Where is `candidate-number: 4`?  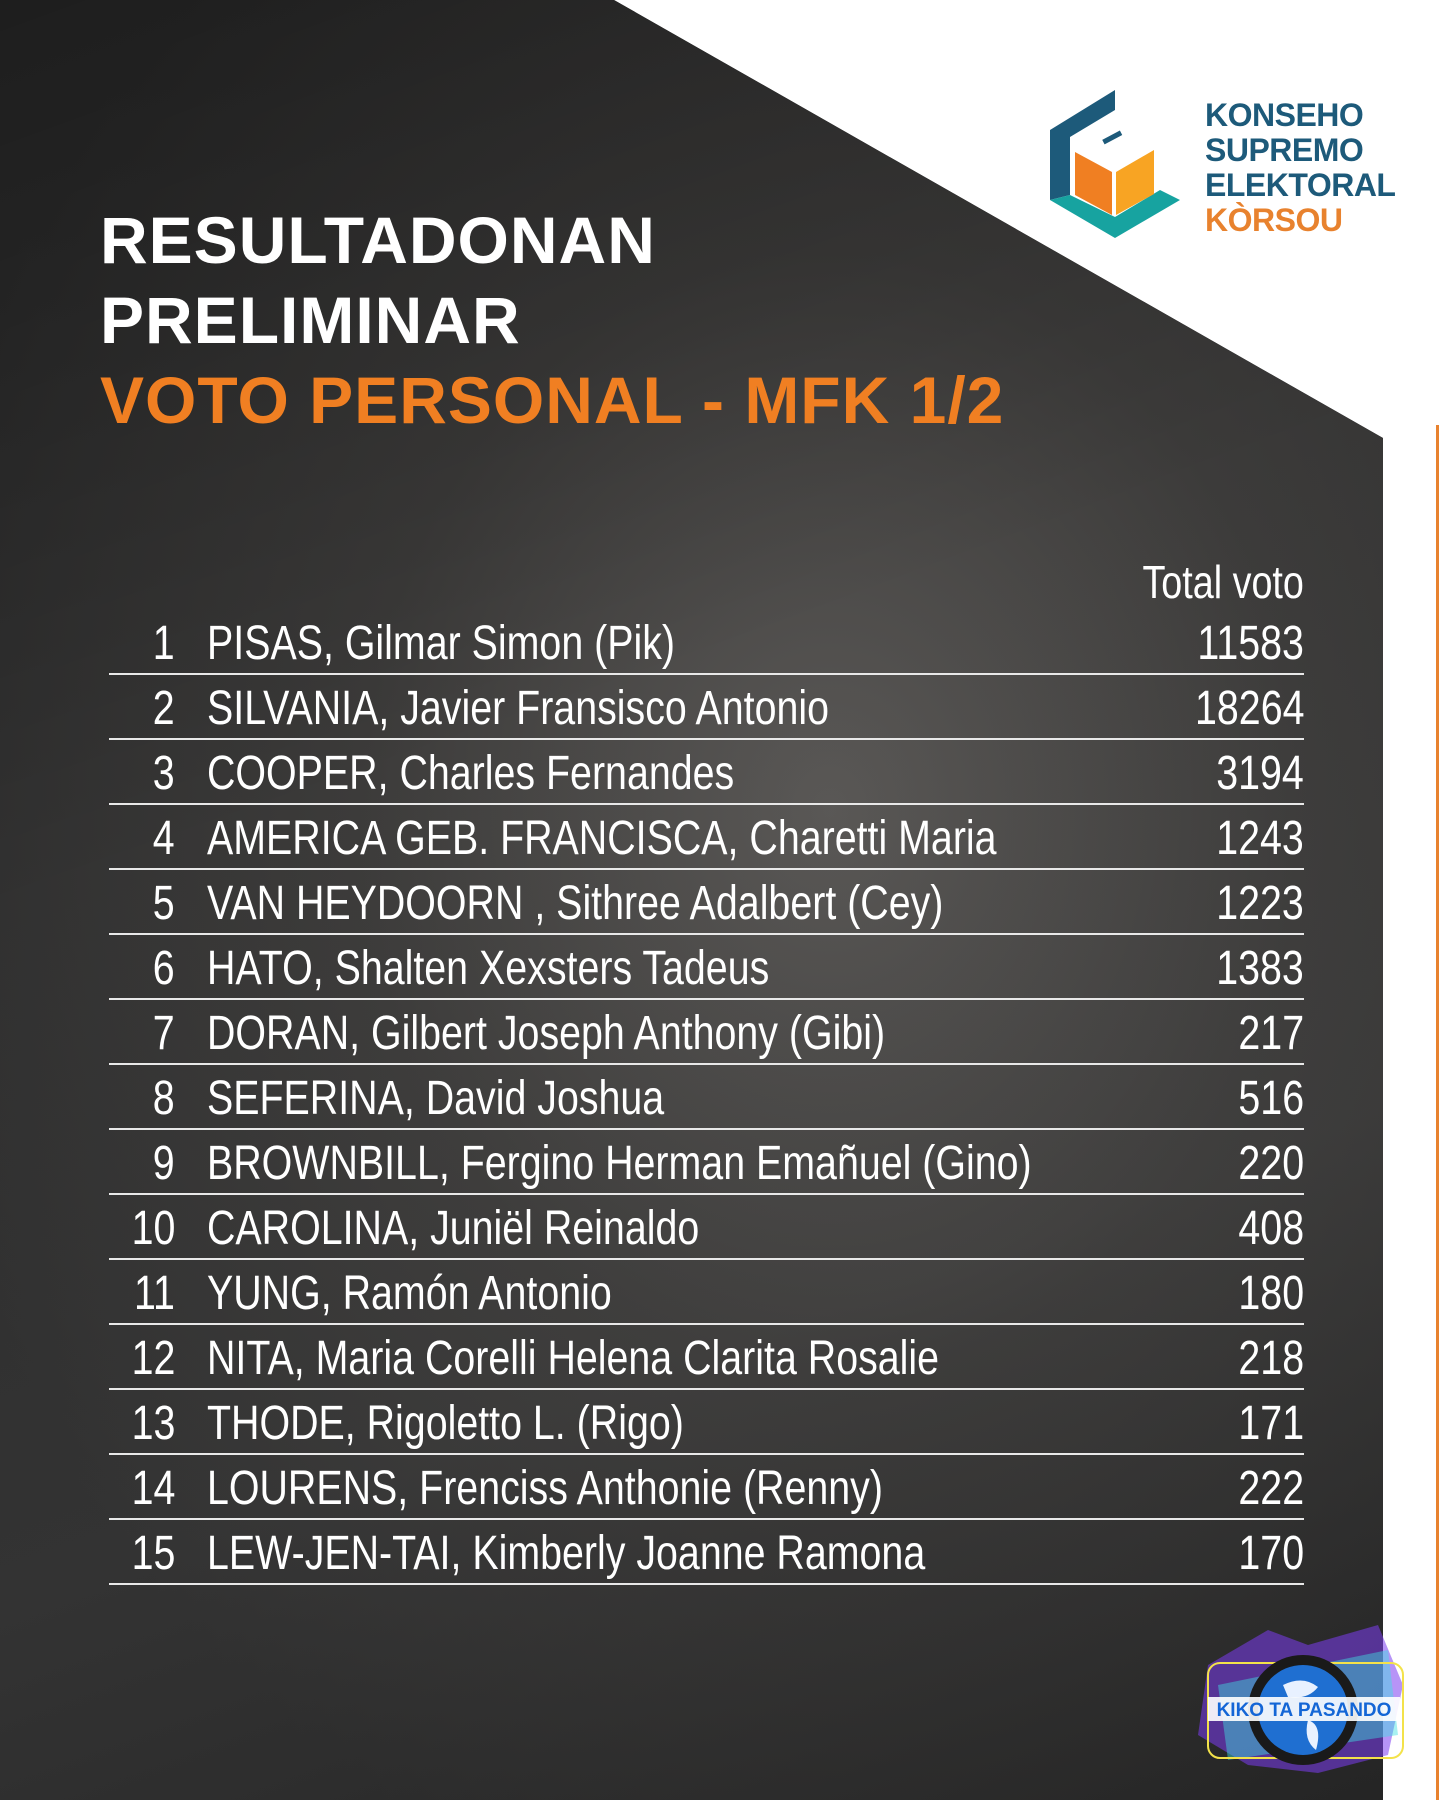 candidate-number: 4 is located at coordinates (164, 838).